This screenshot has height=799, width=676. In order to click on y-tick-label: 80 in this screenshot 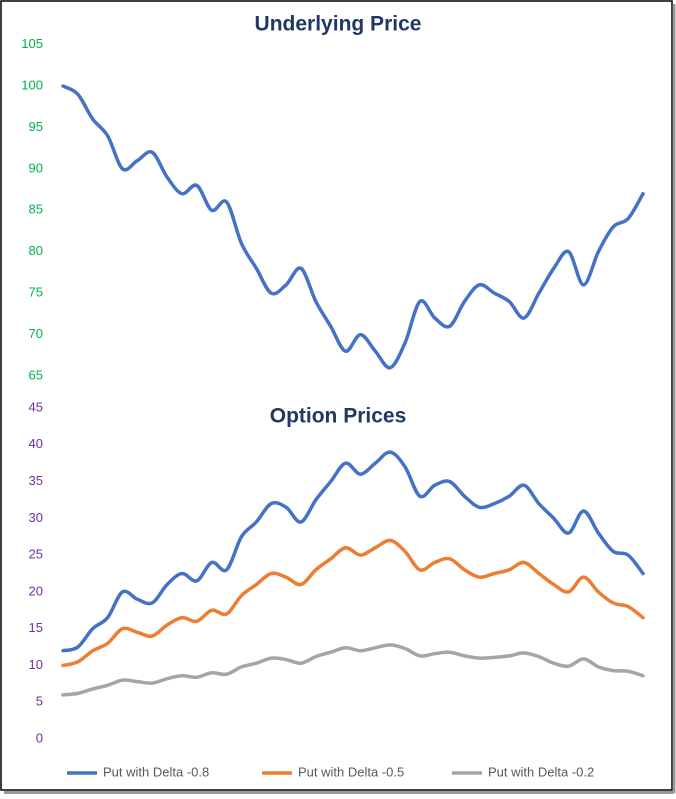, I will do `click(36, 250)`.